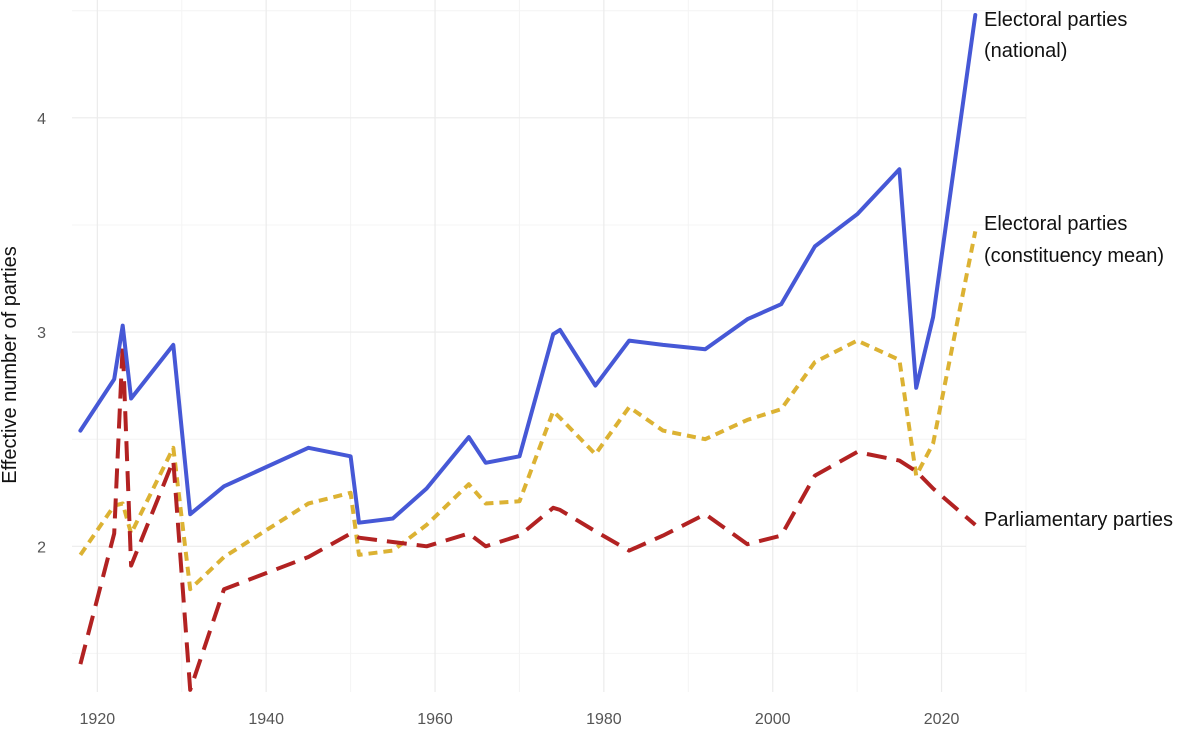  Describe the element at coordinates (1074, 256) in the screenshot. I see `series-label: (constituency mean)` at that location.